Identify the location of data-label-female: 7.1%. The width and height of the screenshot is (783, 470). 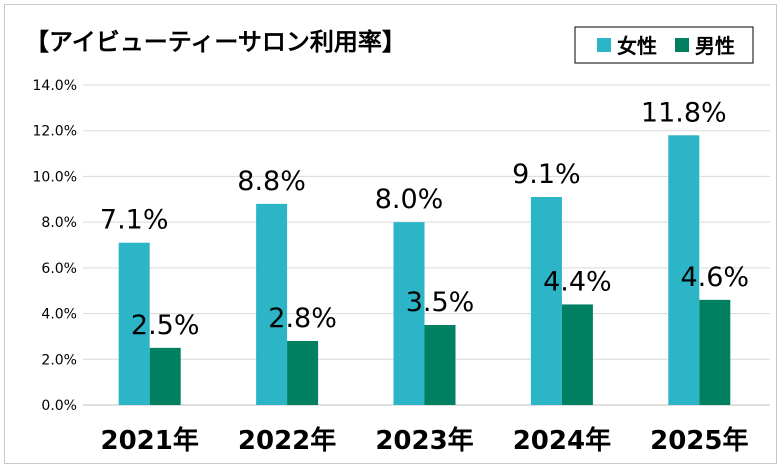
(134, 220).